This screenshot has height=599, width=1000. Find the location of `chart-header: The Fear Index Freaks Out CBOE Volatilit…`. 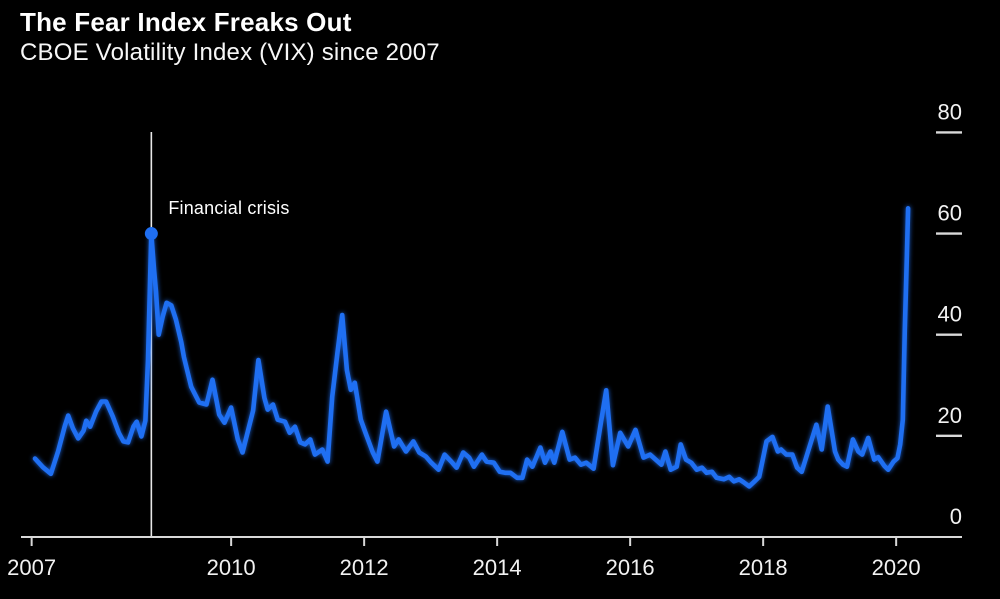

chart-header: The Fear Index Freaks Out CBOE Volatilit… is located at coordinates (230, 37).